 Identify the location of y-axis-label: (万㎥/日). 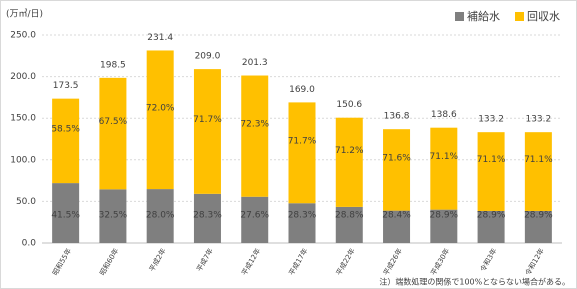
(24, 14).